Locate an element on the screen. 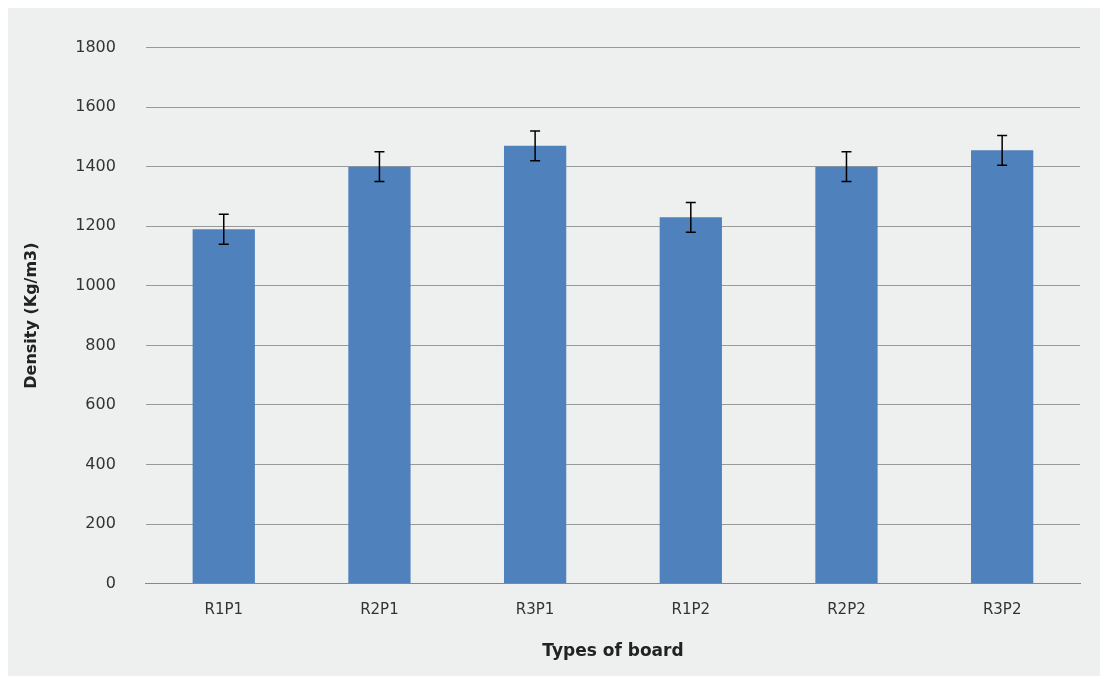 Image resolution: width=1108 pixels, height=684 pixels. x-tick-label: R2P2 is located at coordinates (846, 609).